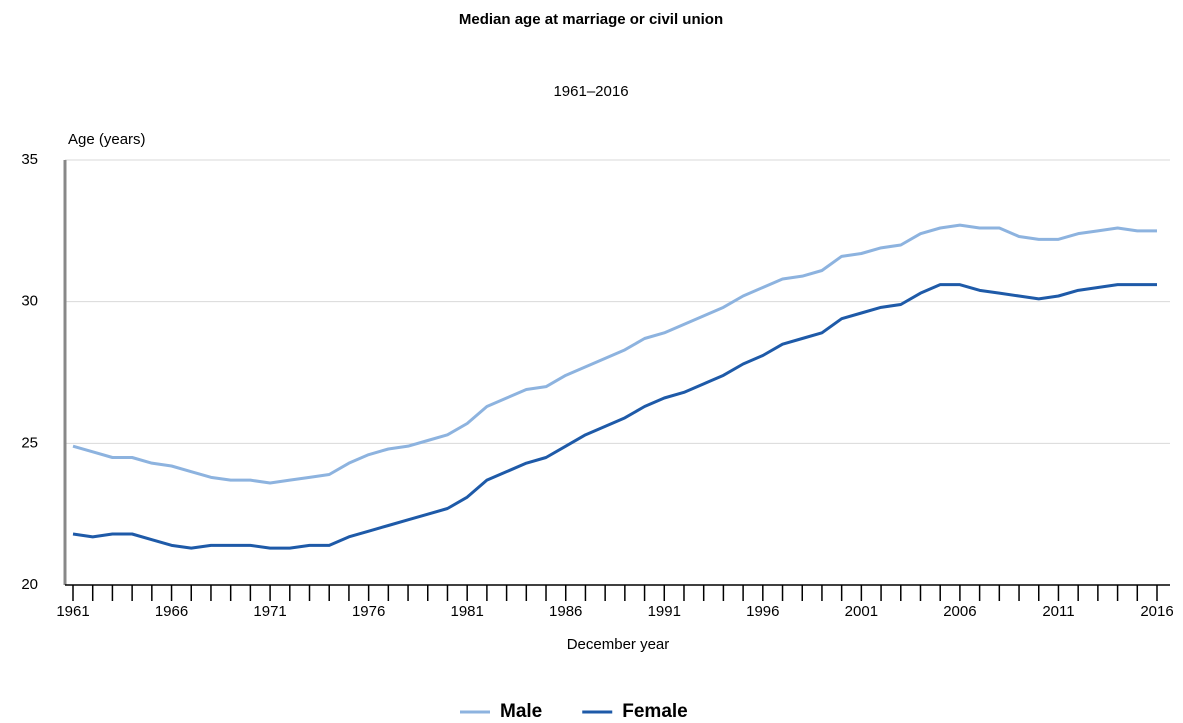 The image size is (1183, 723). What do you see at coordinates (618, 644) in the screenshot?
I see `x-axis-label: December year` at bounding box center [618, 644].